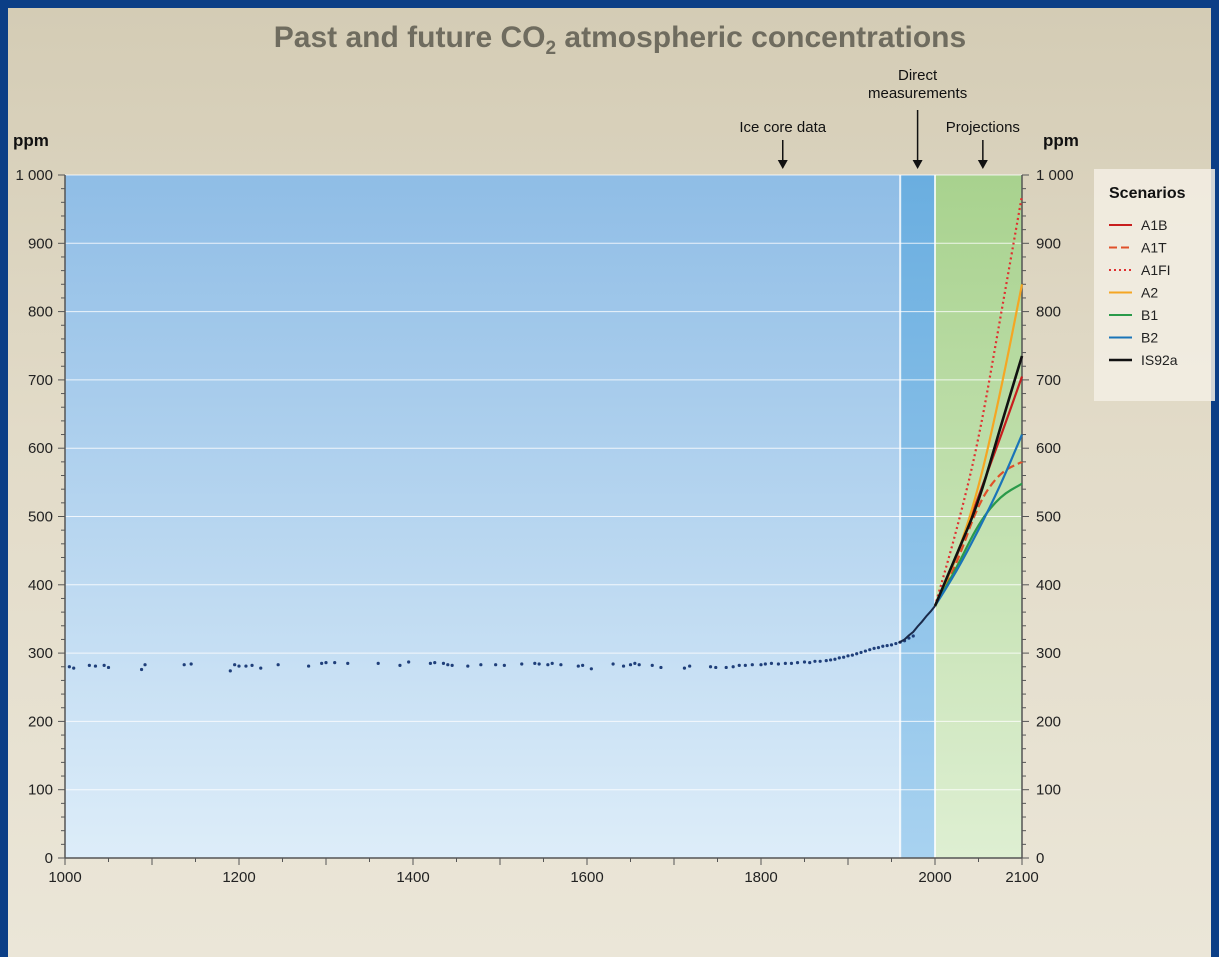 The image size is (1219, 957). I want to click on y-tick-label-right: 400, so click(1048, 585).